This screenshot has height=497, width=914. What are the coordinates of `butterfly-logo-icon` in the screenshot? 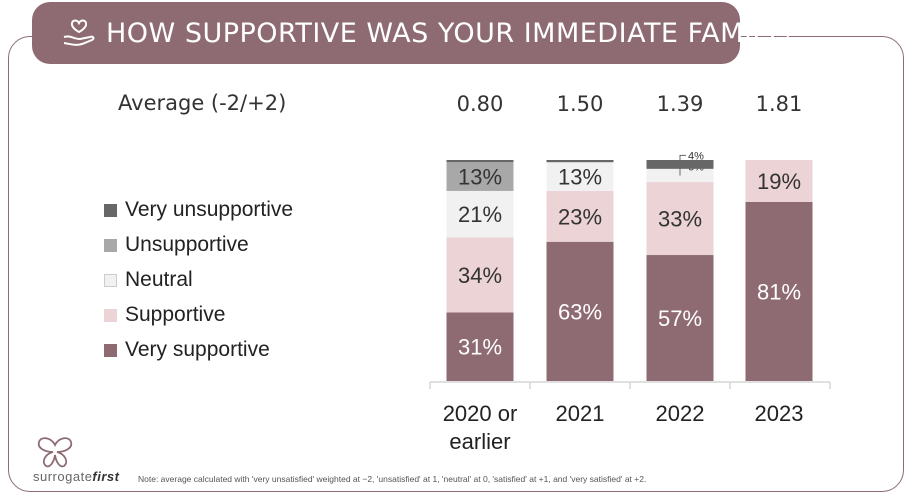 It's located at (55, 452).